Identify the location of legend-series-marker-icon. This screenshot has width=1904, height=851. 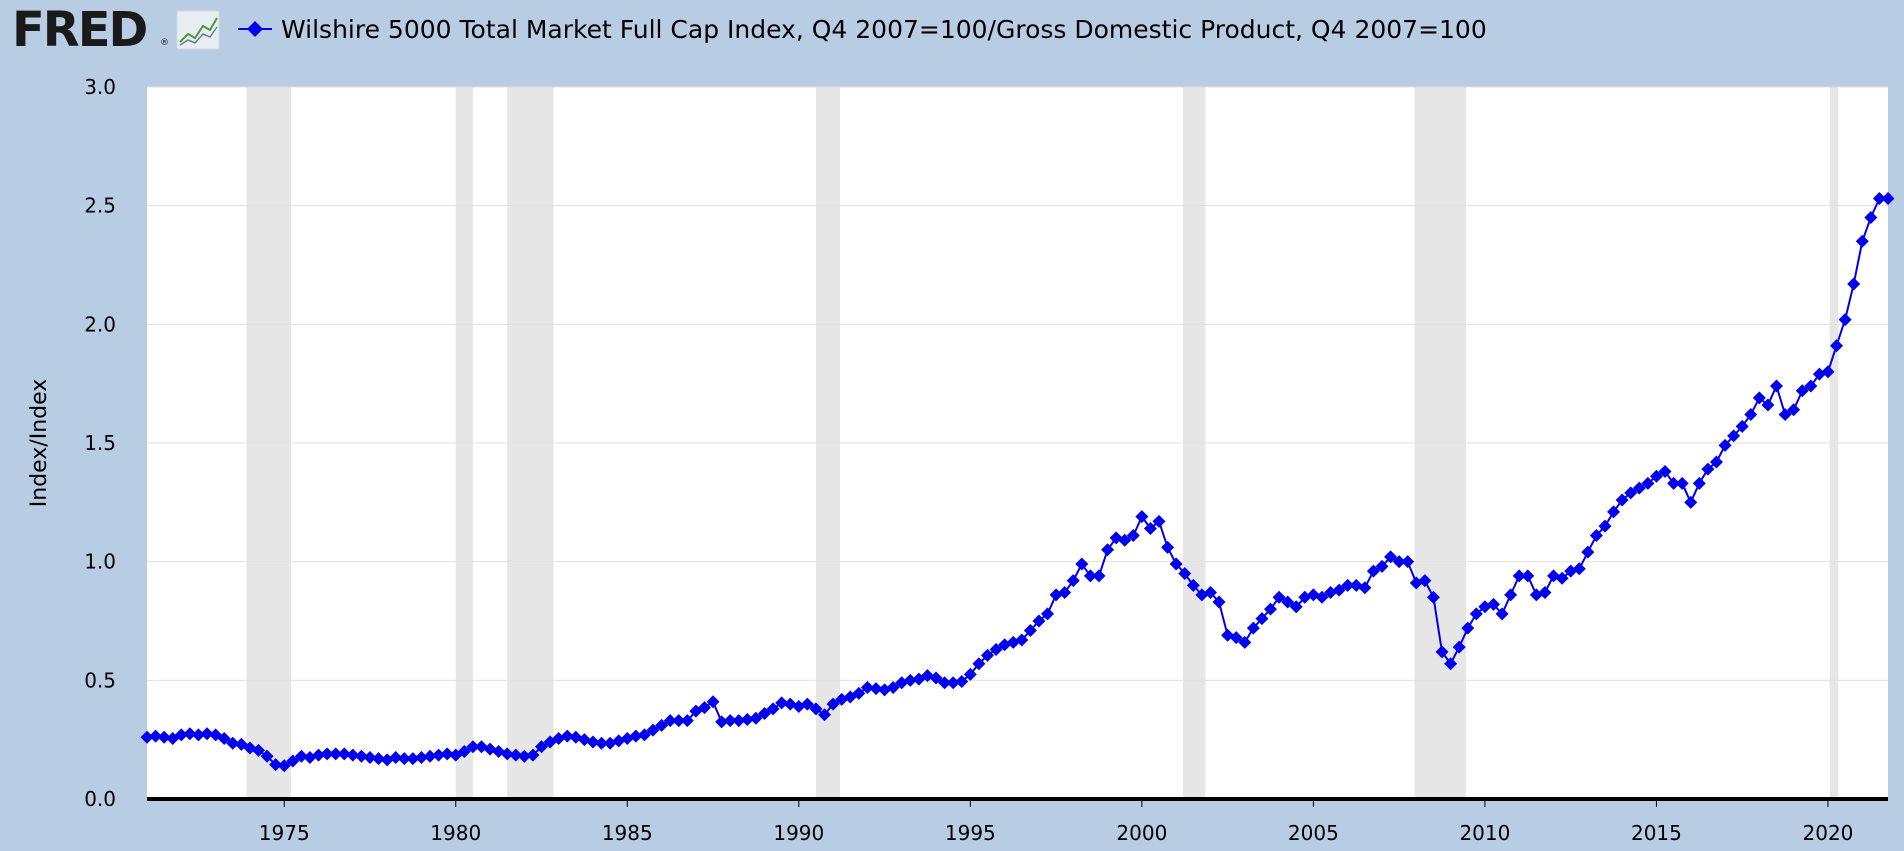
(255, 29).